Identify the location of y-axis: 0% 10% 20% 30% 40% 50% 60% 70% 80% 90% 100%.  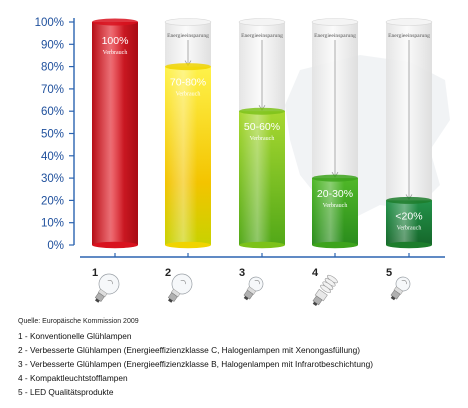
(55, 134).